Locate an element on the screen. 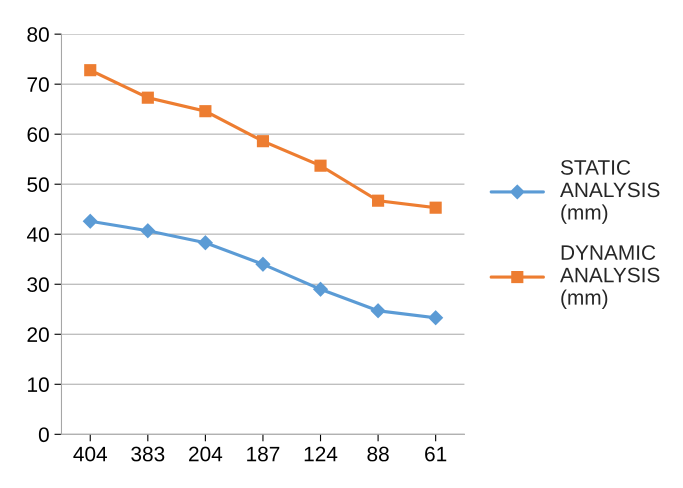 The height and width of the screenshot is (488, 683). y-tick-label: 20 is located at coordinates (38, 334).